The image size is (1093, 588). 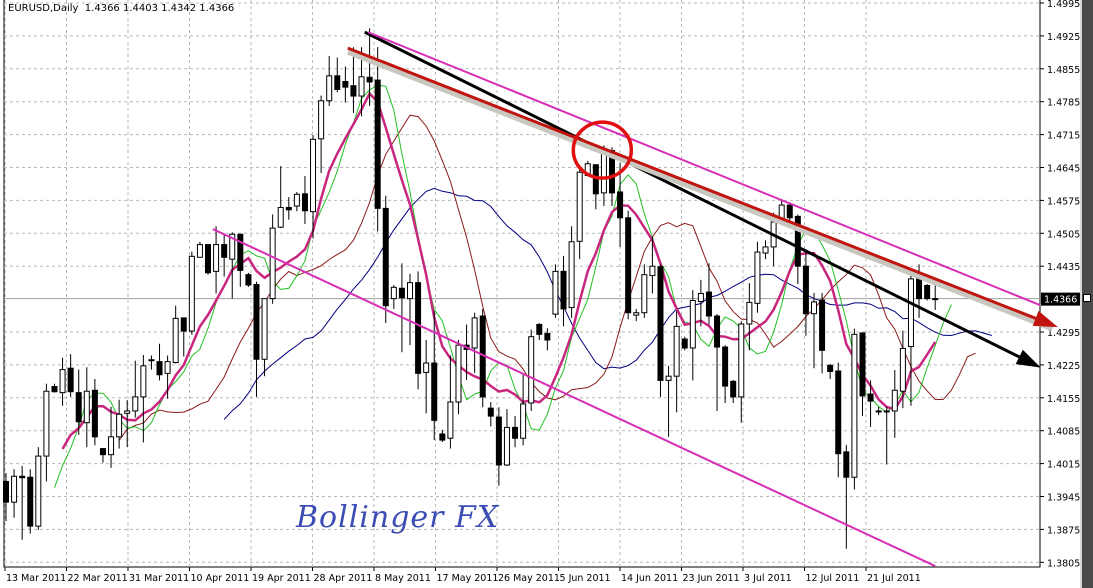 I want to click on y-tick-label: 1.4575, so click(x=1063, y=201).